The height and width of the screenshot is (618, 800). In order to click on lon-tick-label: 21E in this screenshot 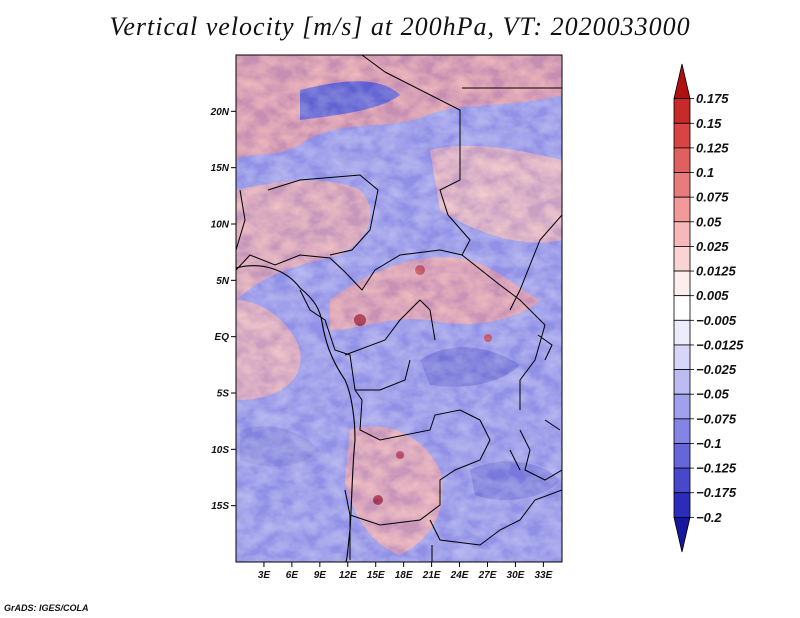, I will do `click(431, 575)`.